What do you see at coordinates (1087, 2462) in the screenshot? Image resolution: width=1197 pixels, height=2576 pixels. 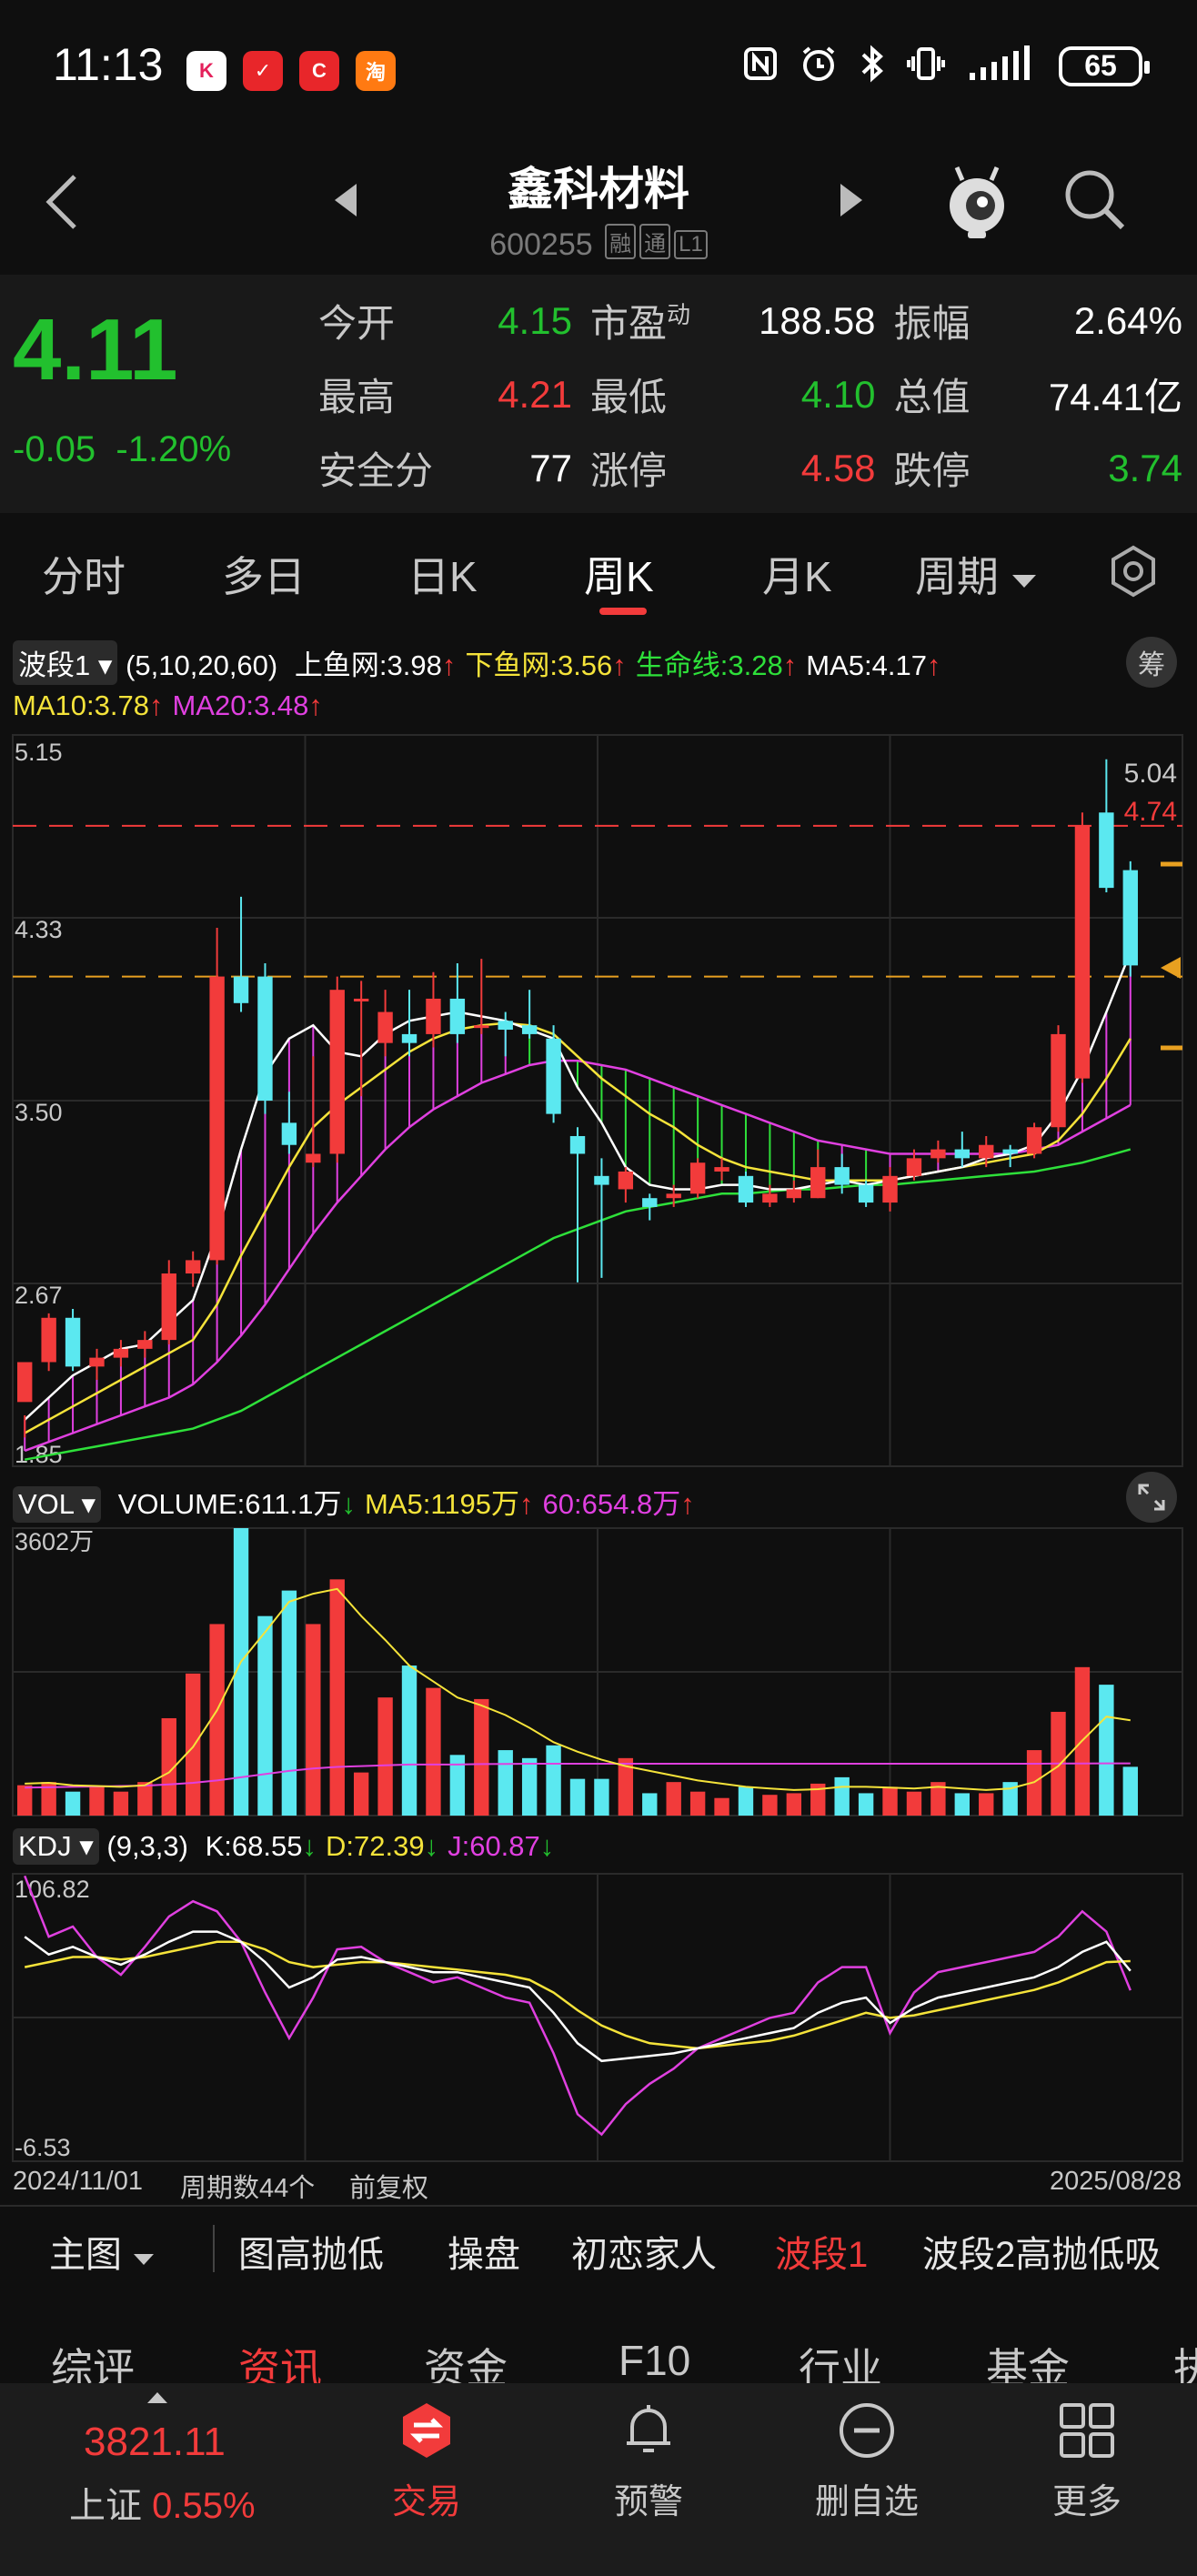 I see `more-button: 更多` at bounding box center [1087, 2462].